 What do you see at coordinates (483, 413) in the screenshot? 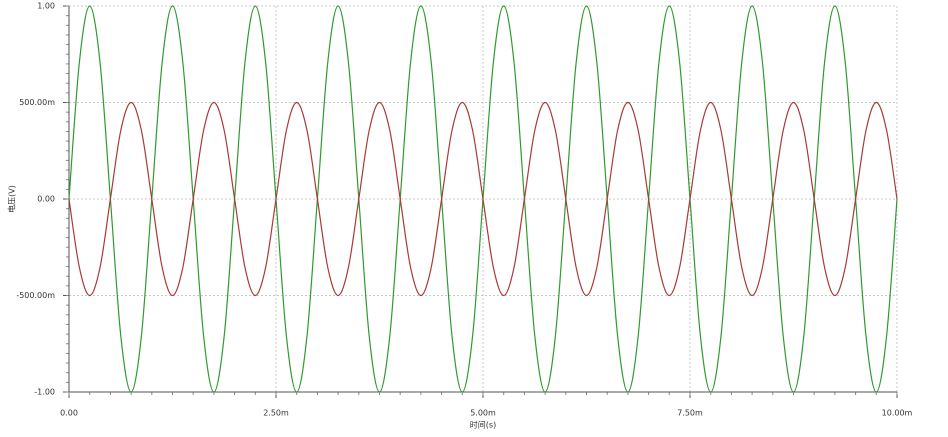
I see `x-tick-label: 5.00m` at bounding box center [483, 413].